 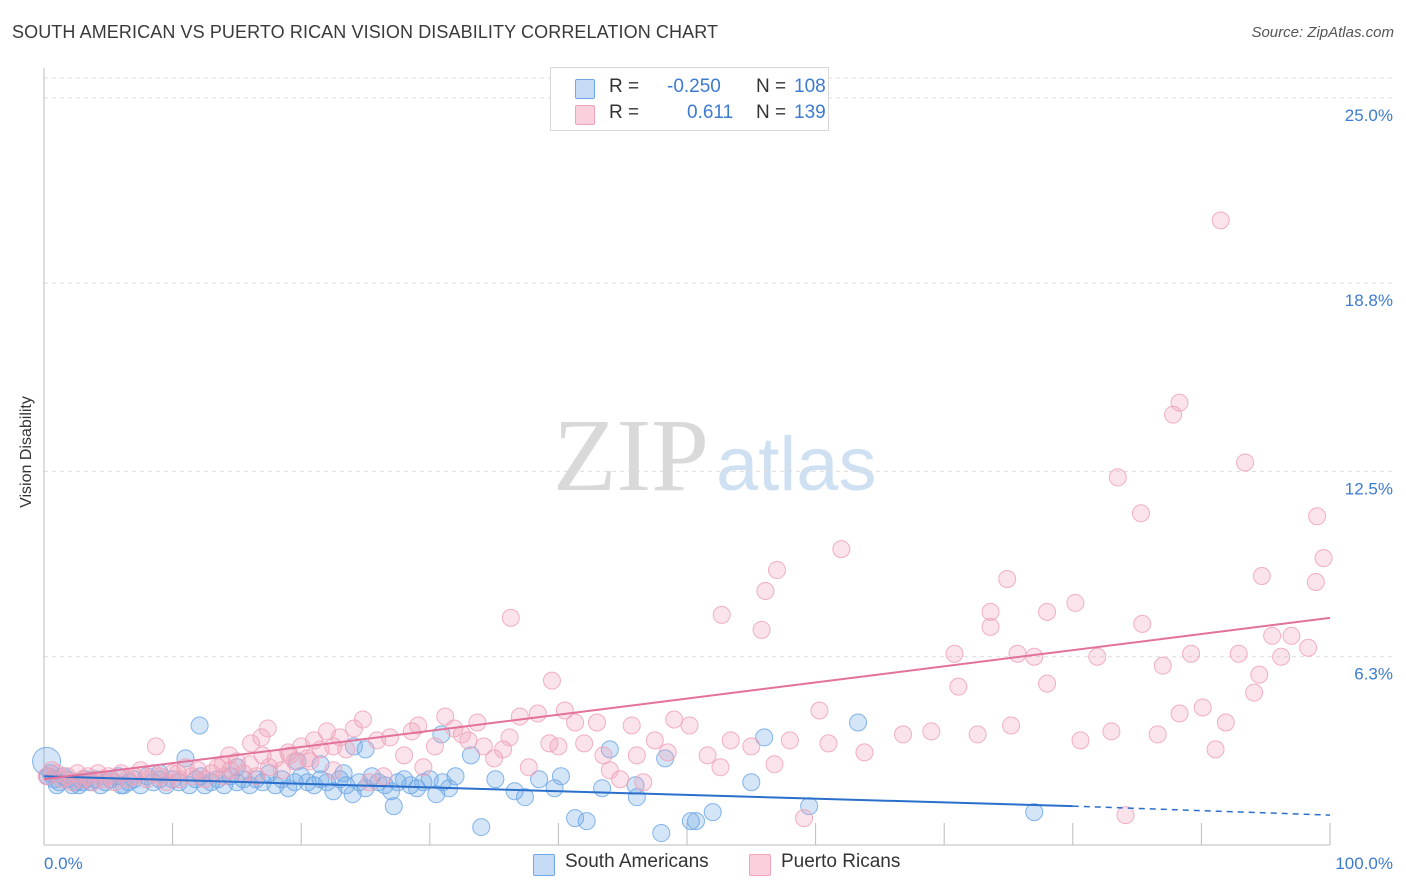 What do you see at coordinates (1373, 674) in the screenshot?
I see `y-tick-label: 6.3%` at bounding box center [1373, 674].